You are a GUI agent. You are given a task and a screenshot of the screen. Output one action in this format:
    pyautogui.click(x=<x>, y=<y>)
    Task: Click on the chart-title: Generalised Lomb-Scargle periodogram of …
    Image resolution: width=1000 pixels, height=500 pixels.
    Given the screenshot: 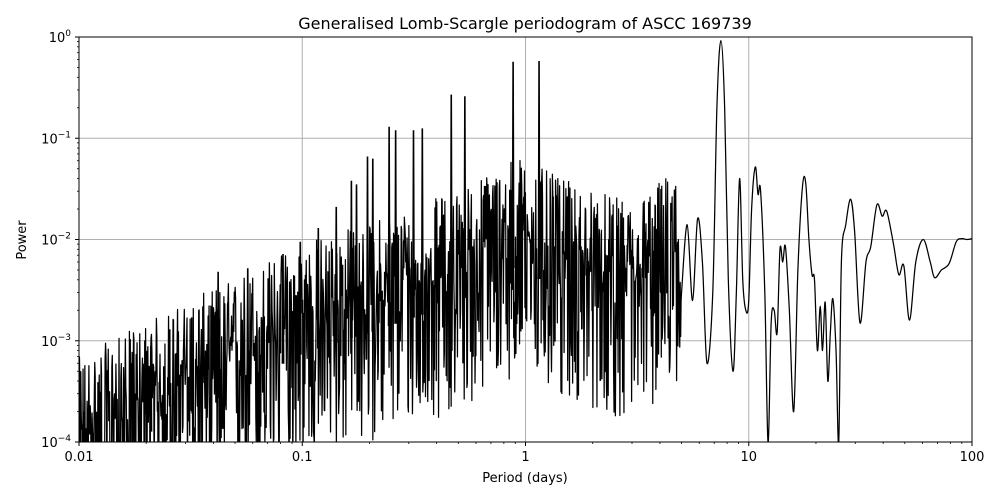 What is the action you would take?
    pyautogui.click(x=525, y=23)
    